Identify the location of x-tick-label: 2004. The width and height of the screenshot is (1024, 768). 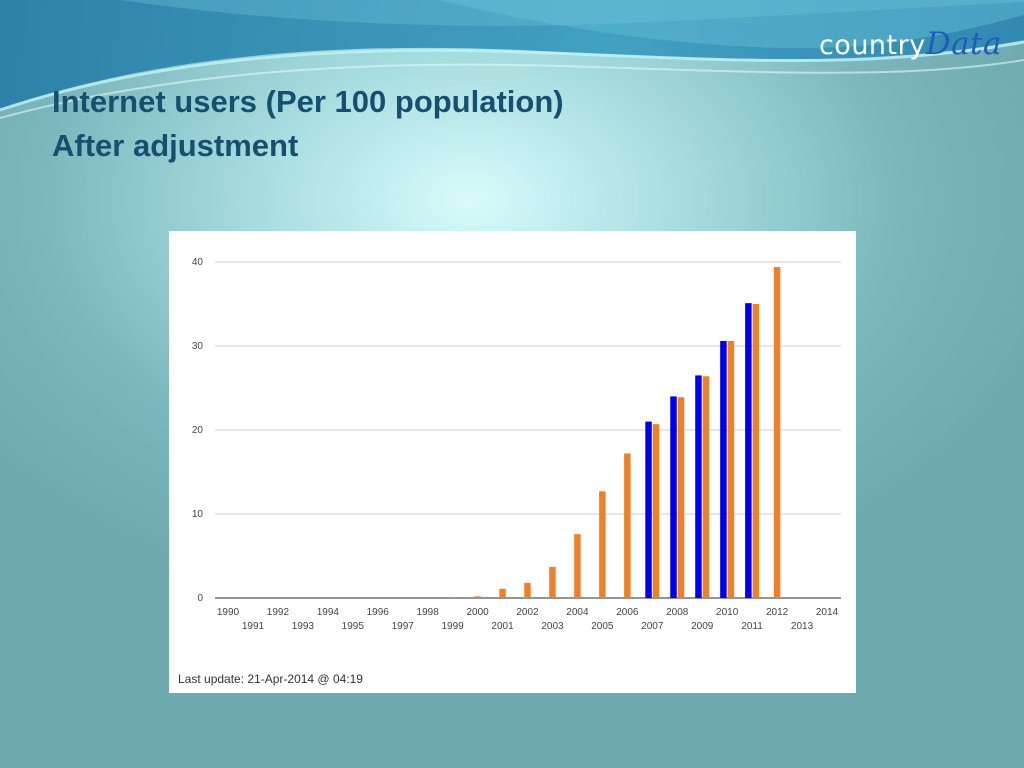
(577, 612).